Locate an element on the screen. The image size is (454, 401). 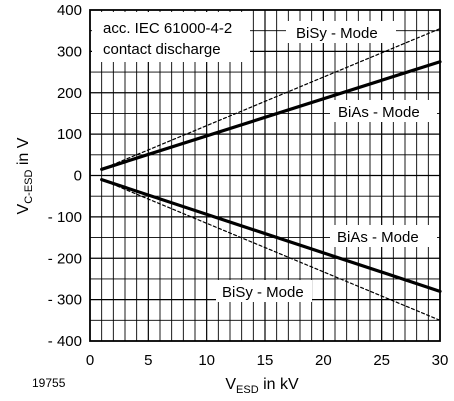
bias-bottom-label: BiAs - Mode is located at coordinates (378, 237).